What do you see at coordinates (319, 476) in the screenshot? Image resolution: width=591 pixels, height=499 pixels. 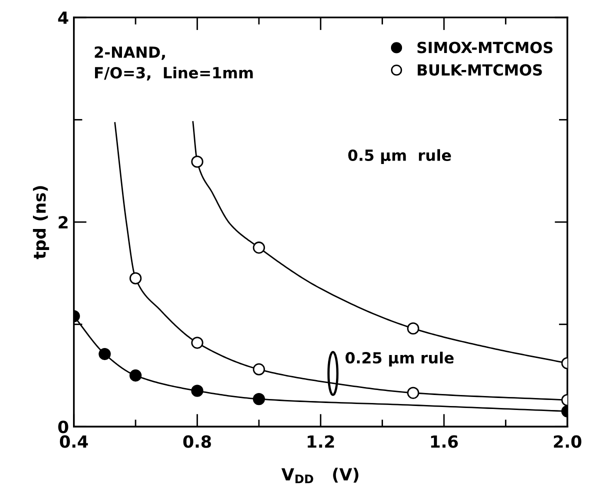 I see `text: V$_{DD}$ (V)` at bounding box center [319, 476].